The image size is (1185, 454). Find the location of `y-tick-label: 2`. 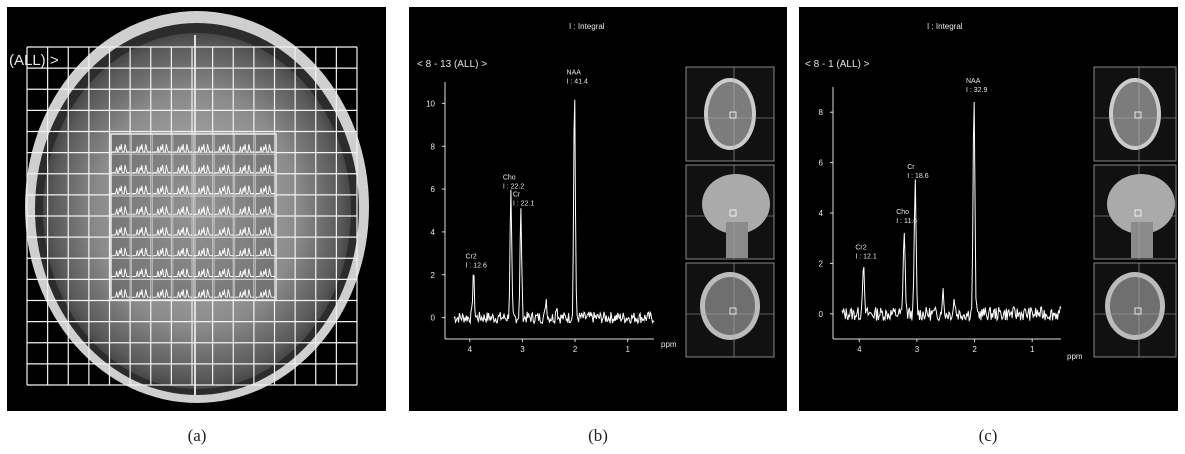

y-tick-label: 2 is located at coordinates (433, 275).